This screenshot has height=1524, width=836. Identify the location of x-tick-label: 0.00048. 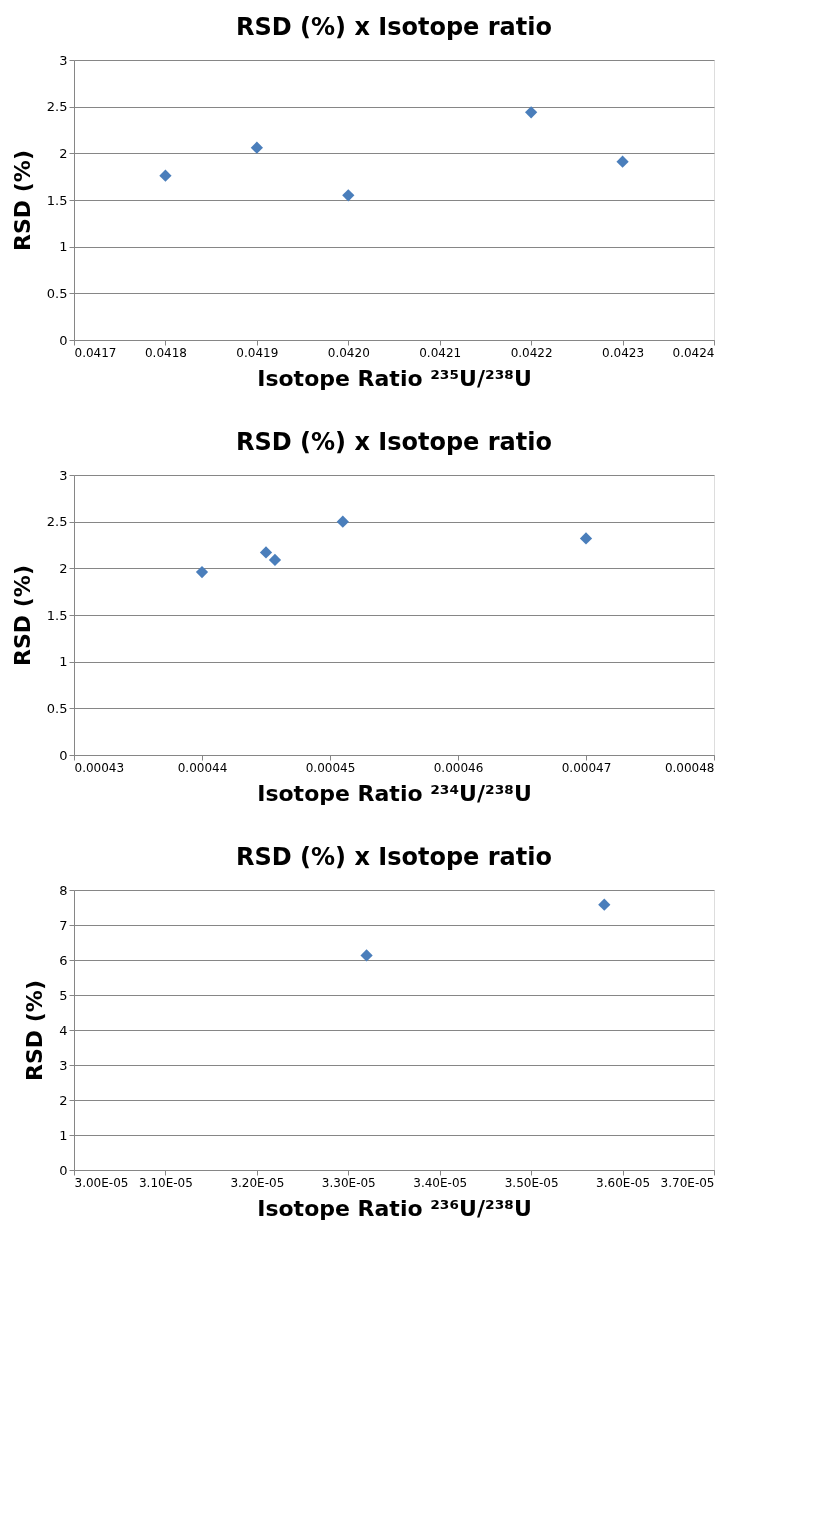
(689, 767).